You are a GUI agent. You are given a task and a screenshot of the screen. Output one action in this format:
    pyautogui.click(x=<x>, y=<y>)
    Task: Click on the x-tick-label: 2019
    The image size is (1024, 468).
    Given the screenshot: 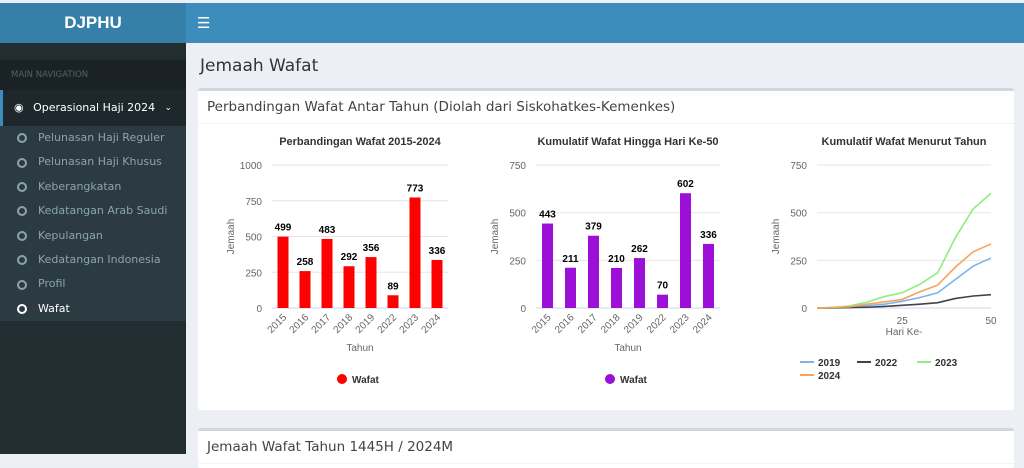 What is the action you would take?
    pyautogui.click(x=366, y=324)
    